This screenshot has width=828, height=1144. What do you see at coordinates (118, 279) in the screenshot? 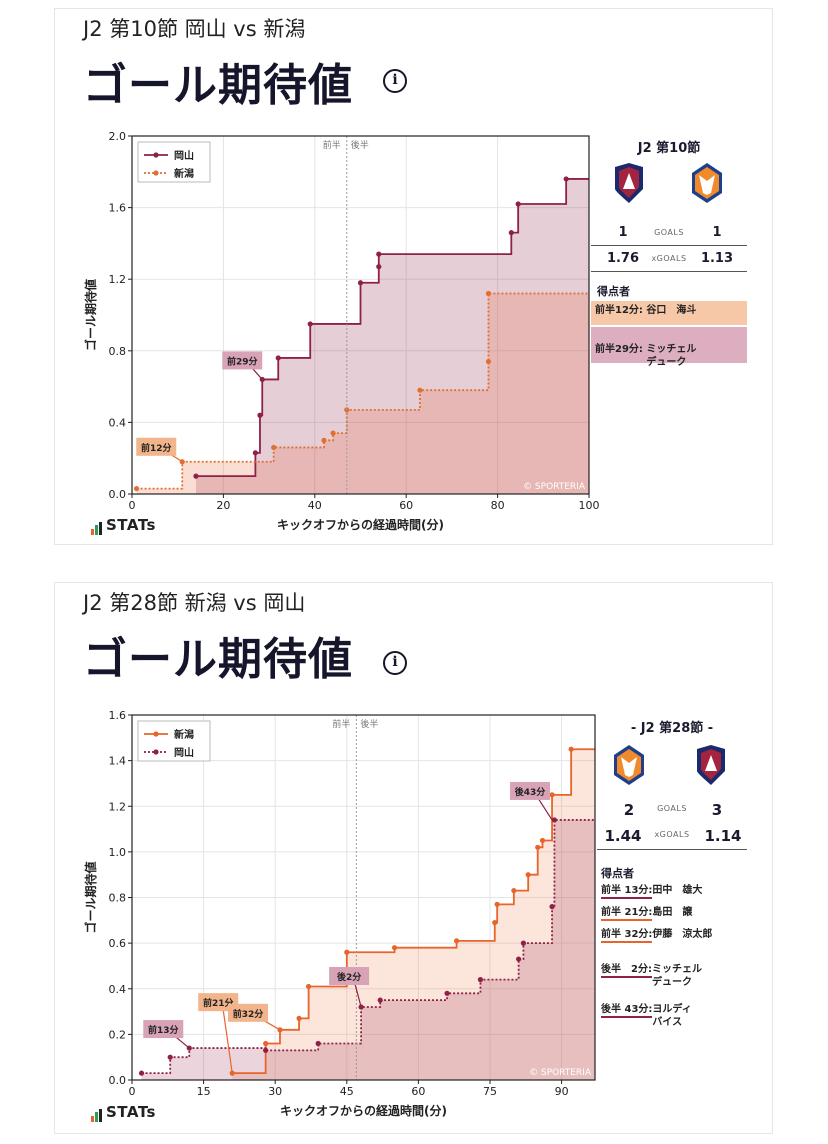
I see `y-tick-label: 1.2` at bounding box center [118, 279].